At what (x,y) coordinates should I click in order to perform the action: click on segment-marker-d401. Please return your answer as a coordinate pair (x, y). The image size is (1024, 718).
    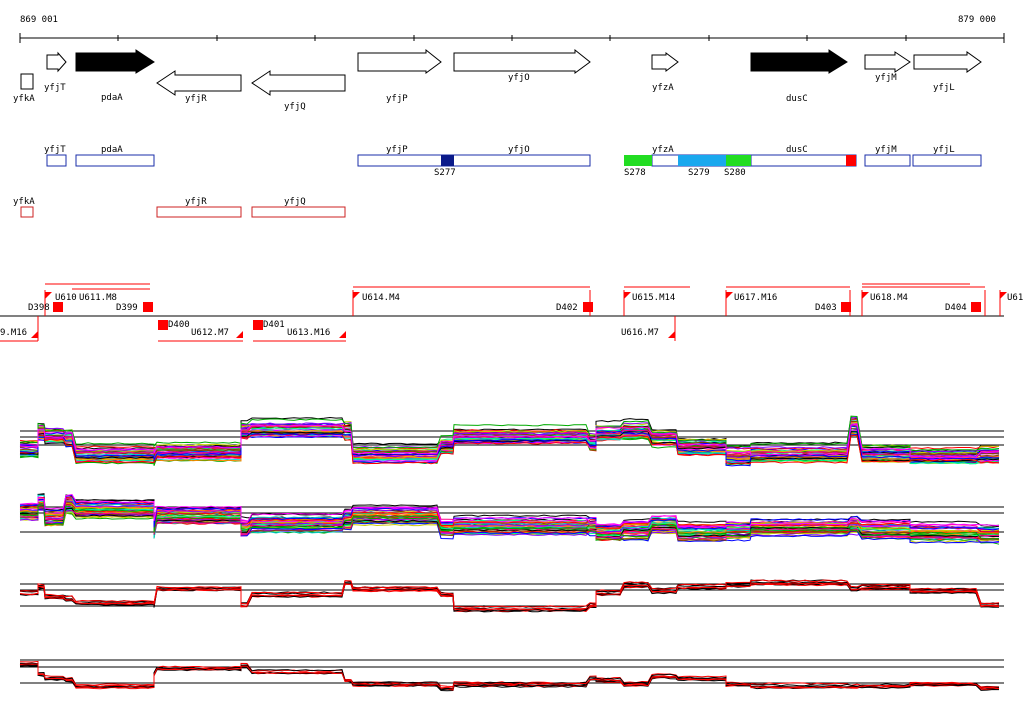
    Looking at the image, I should click on (258, 325).